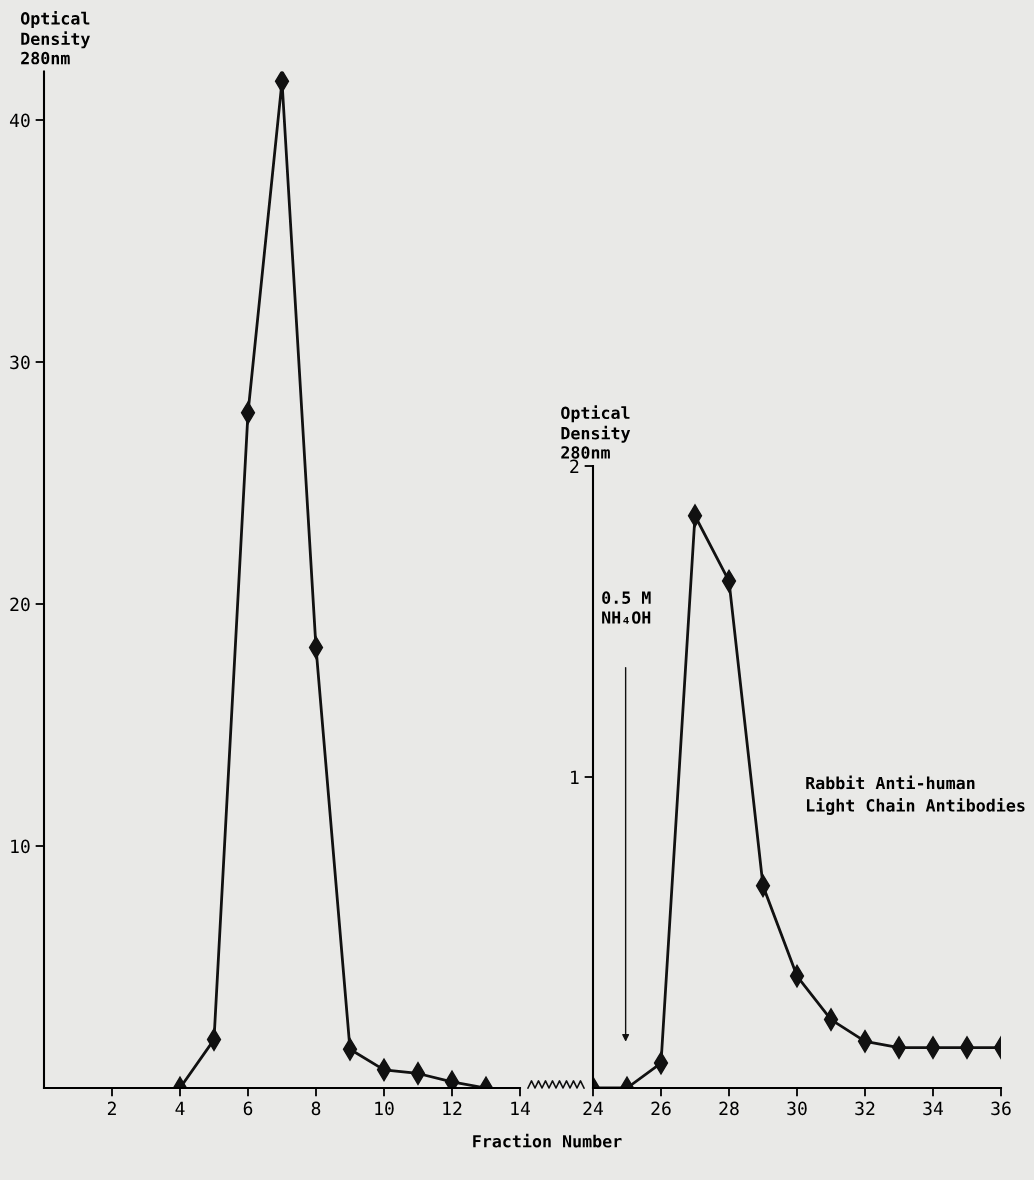 Image resolution: width=1034 pixels, height=1180 pixels. Describe the element at coordinates (661, 1108) in the screenshot. I see `x-tick-label: 26` at that location.